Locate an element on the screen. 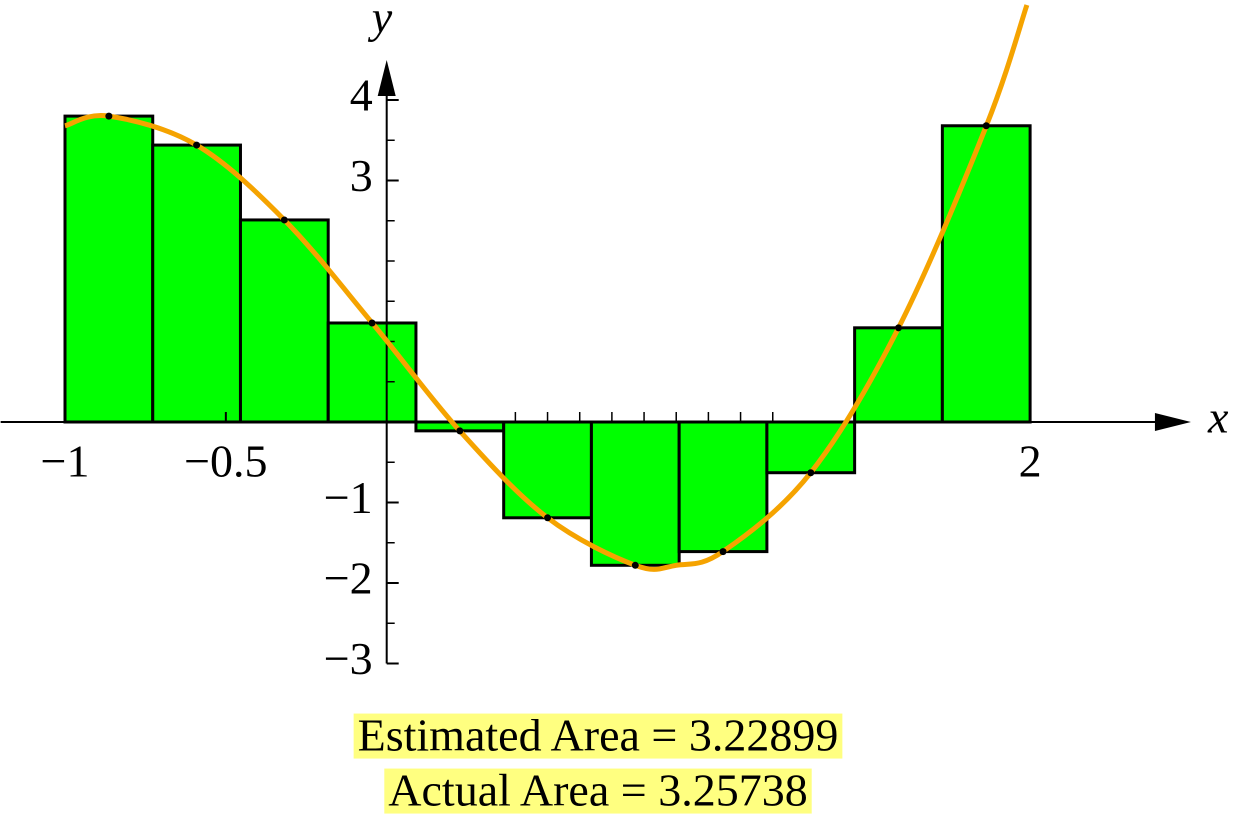  y-tick-label: −1 is located at coordinates (348, 497).